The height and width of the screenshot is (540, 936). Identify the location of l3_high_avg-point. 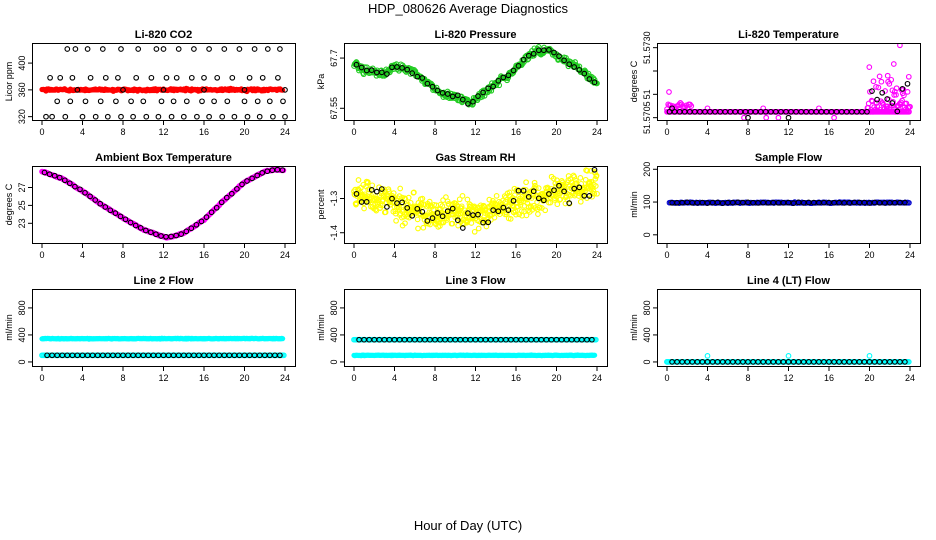
(592, 339).